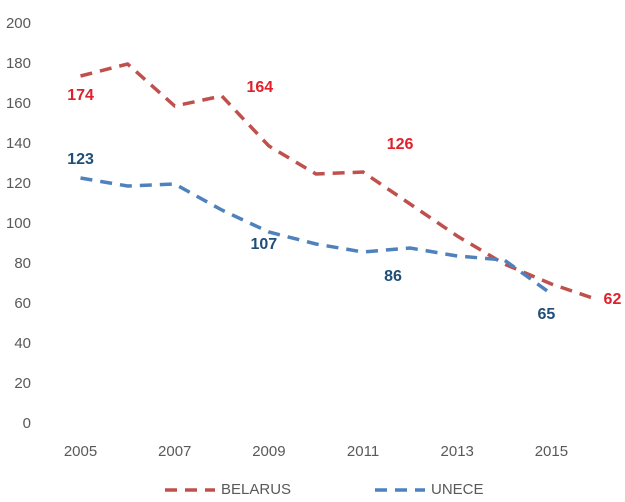 This screenshot has height=502, width=625. What do you see at coordinates (268, 451) in the screenshot?
I see `x-tick-label: 2009` at bounding box center [268, 451].